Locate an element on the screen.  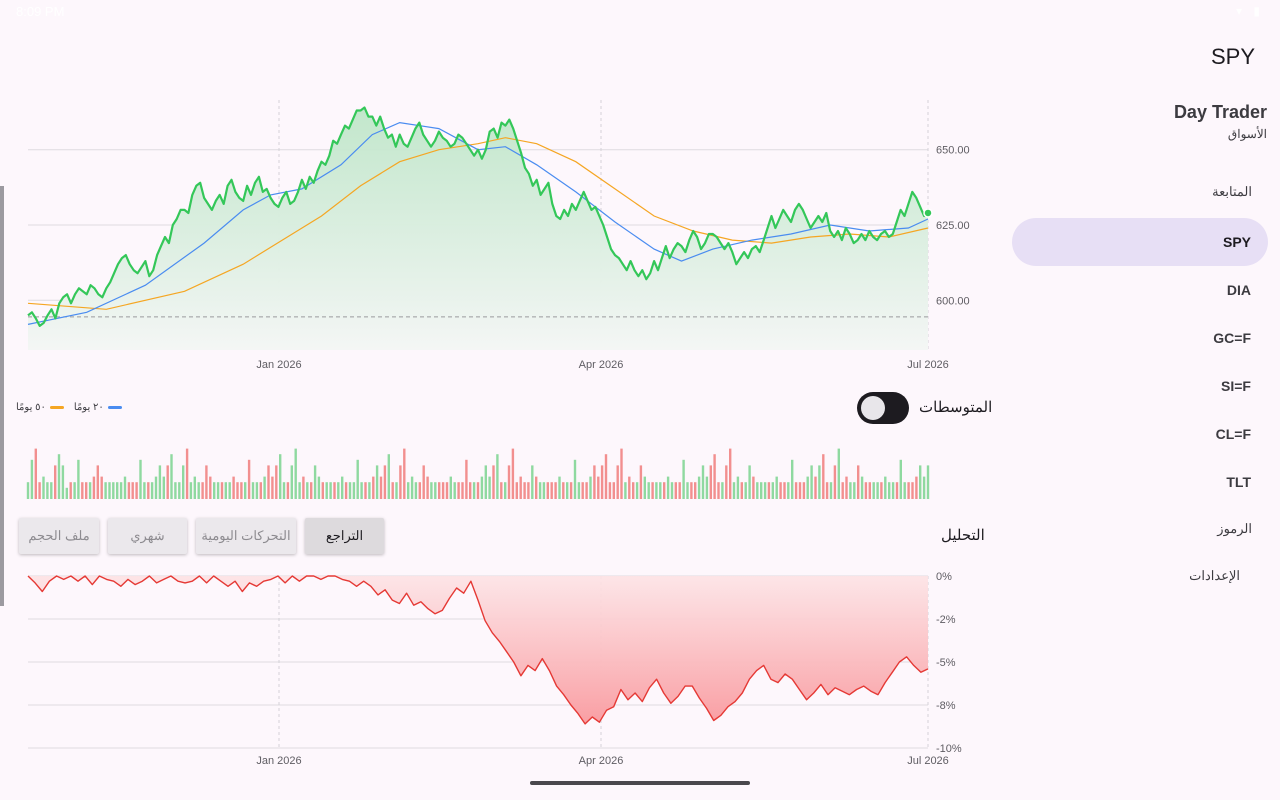
brand-title: Day Trader is located at coordinates (1220, 112).